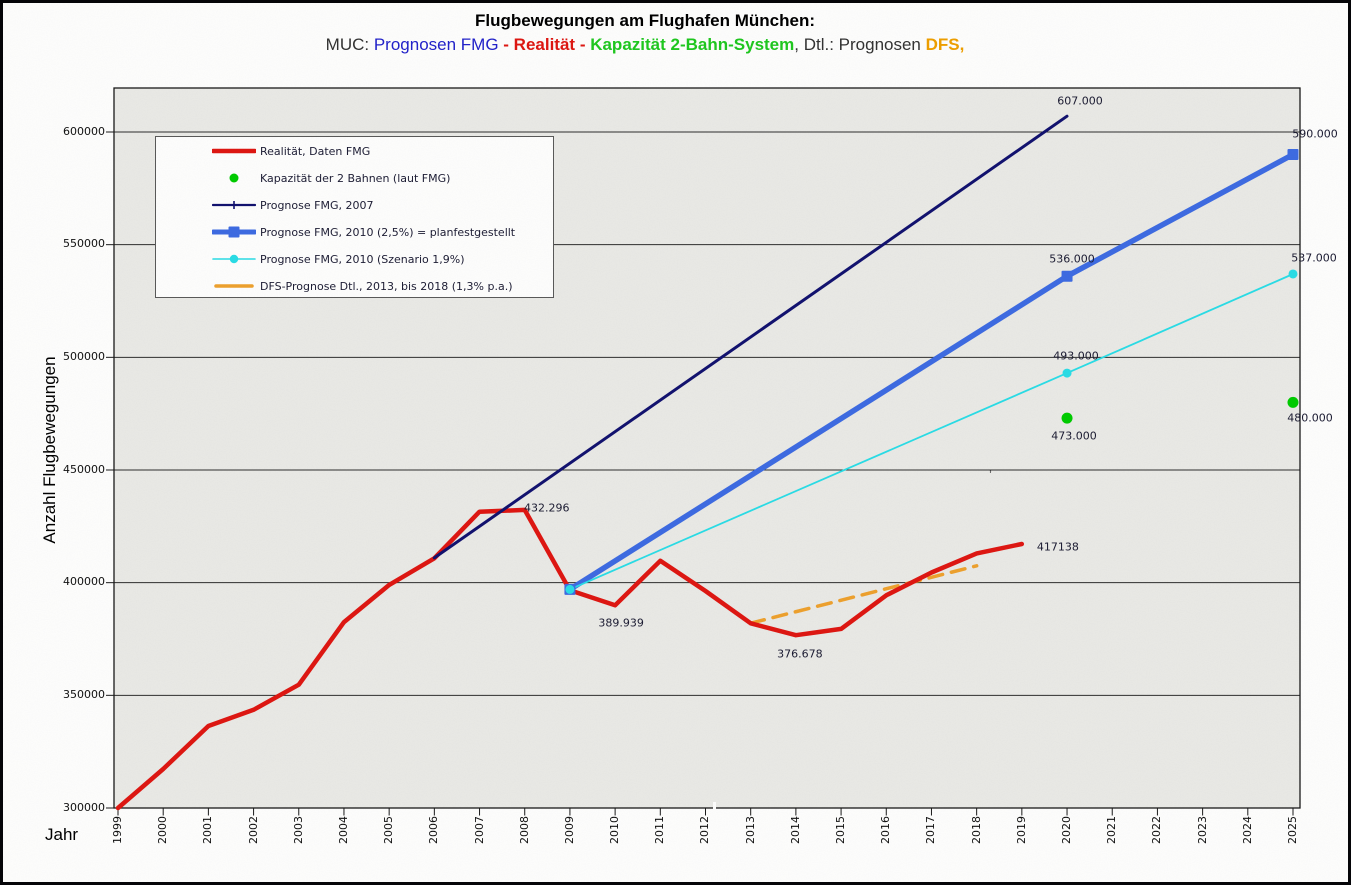  Describe the element at coordinates (1057, 547) in the screenshot. I see `data-label: 417138` at that location.